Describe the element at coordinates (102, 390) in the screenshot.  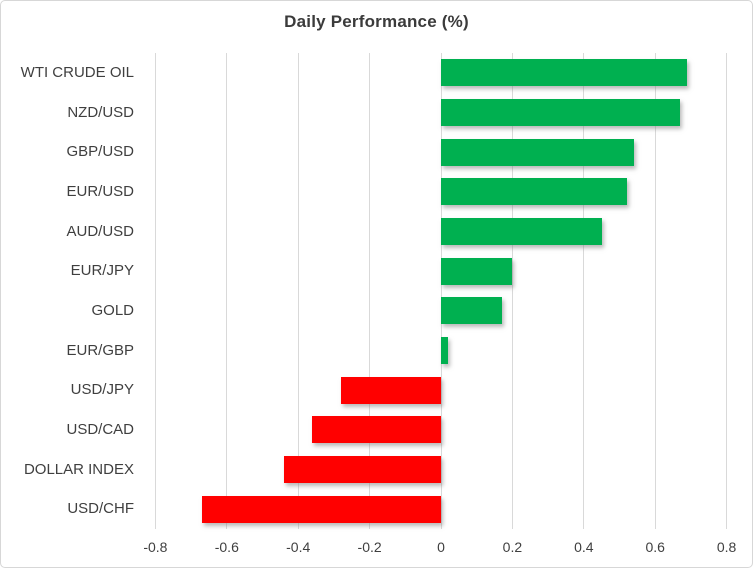
I see `category-label-usd-jpy: USD/JPY` at that location.